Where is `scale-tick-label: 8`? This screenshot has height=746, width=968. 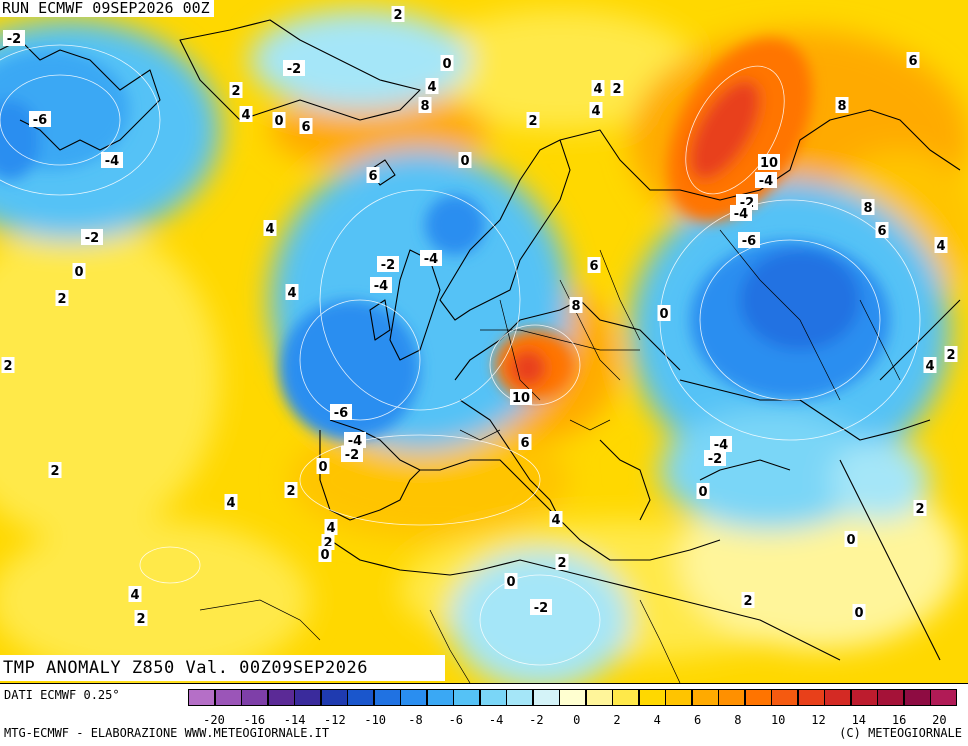 scale-tick-label: 8 is located at coordinates (738, 720).